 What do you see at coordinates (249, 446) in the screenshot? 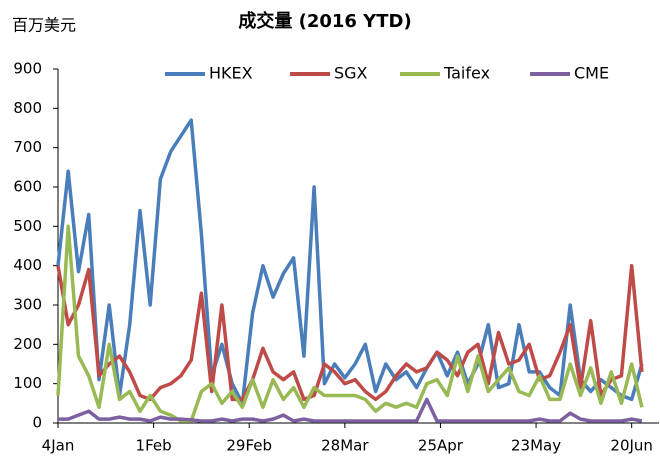
I see `x-tick-label: 29Feb` at bounding box center [249, 446].